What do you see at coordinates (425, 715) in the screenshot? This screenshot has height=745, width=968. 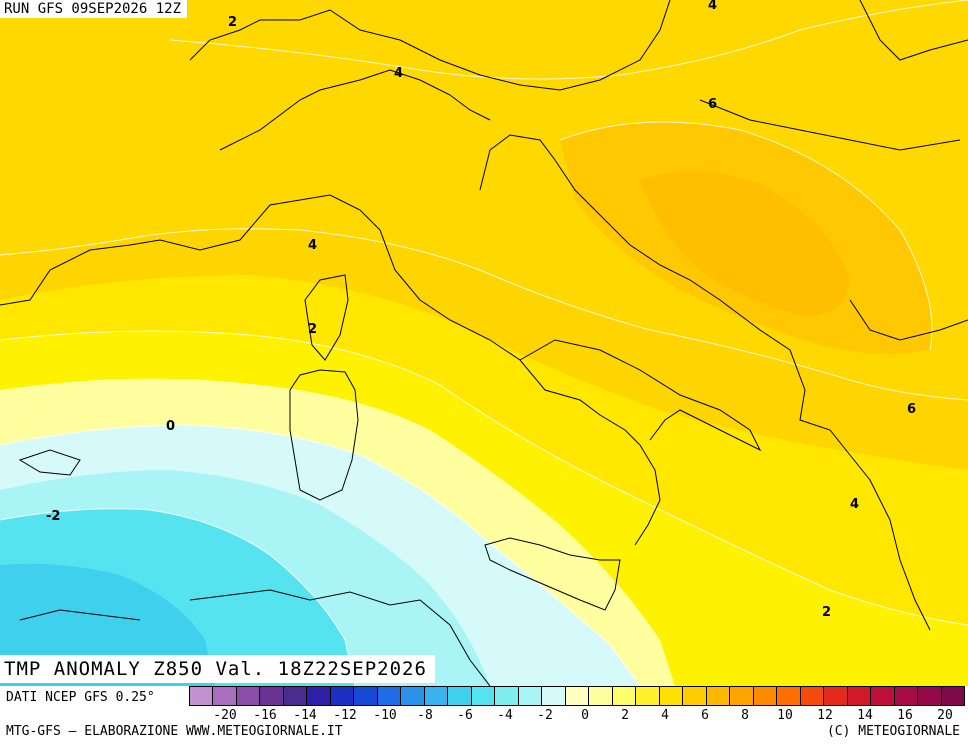 I see `legend-label: -8` at bounding box center [425, 715].